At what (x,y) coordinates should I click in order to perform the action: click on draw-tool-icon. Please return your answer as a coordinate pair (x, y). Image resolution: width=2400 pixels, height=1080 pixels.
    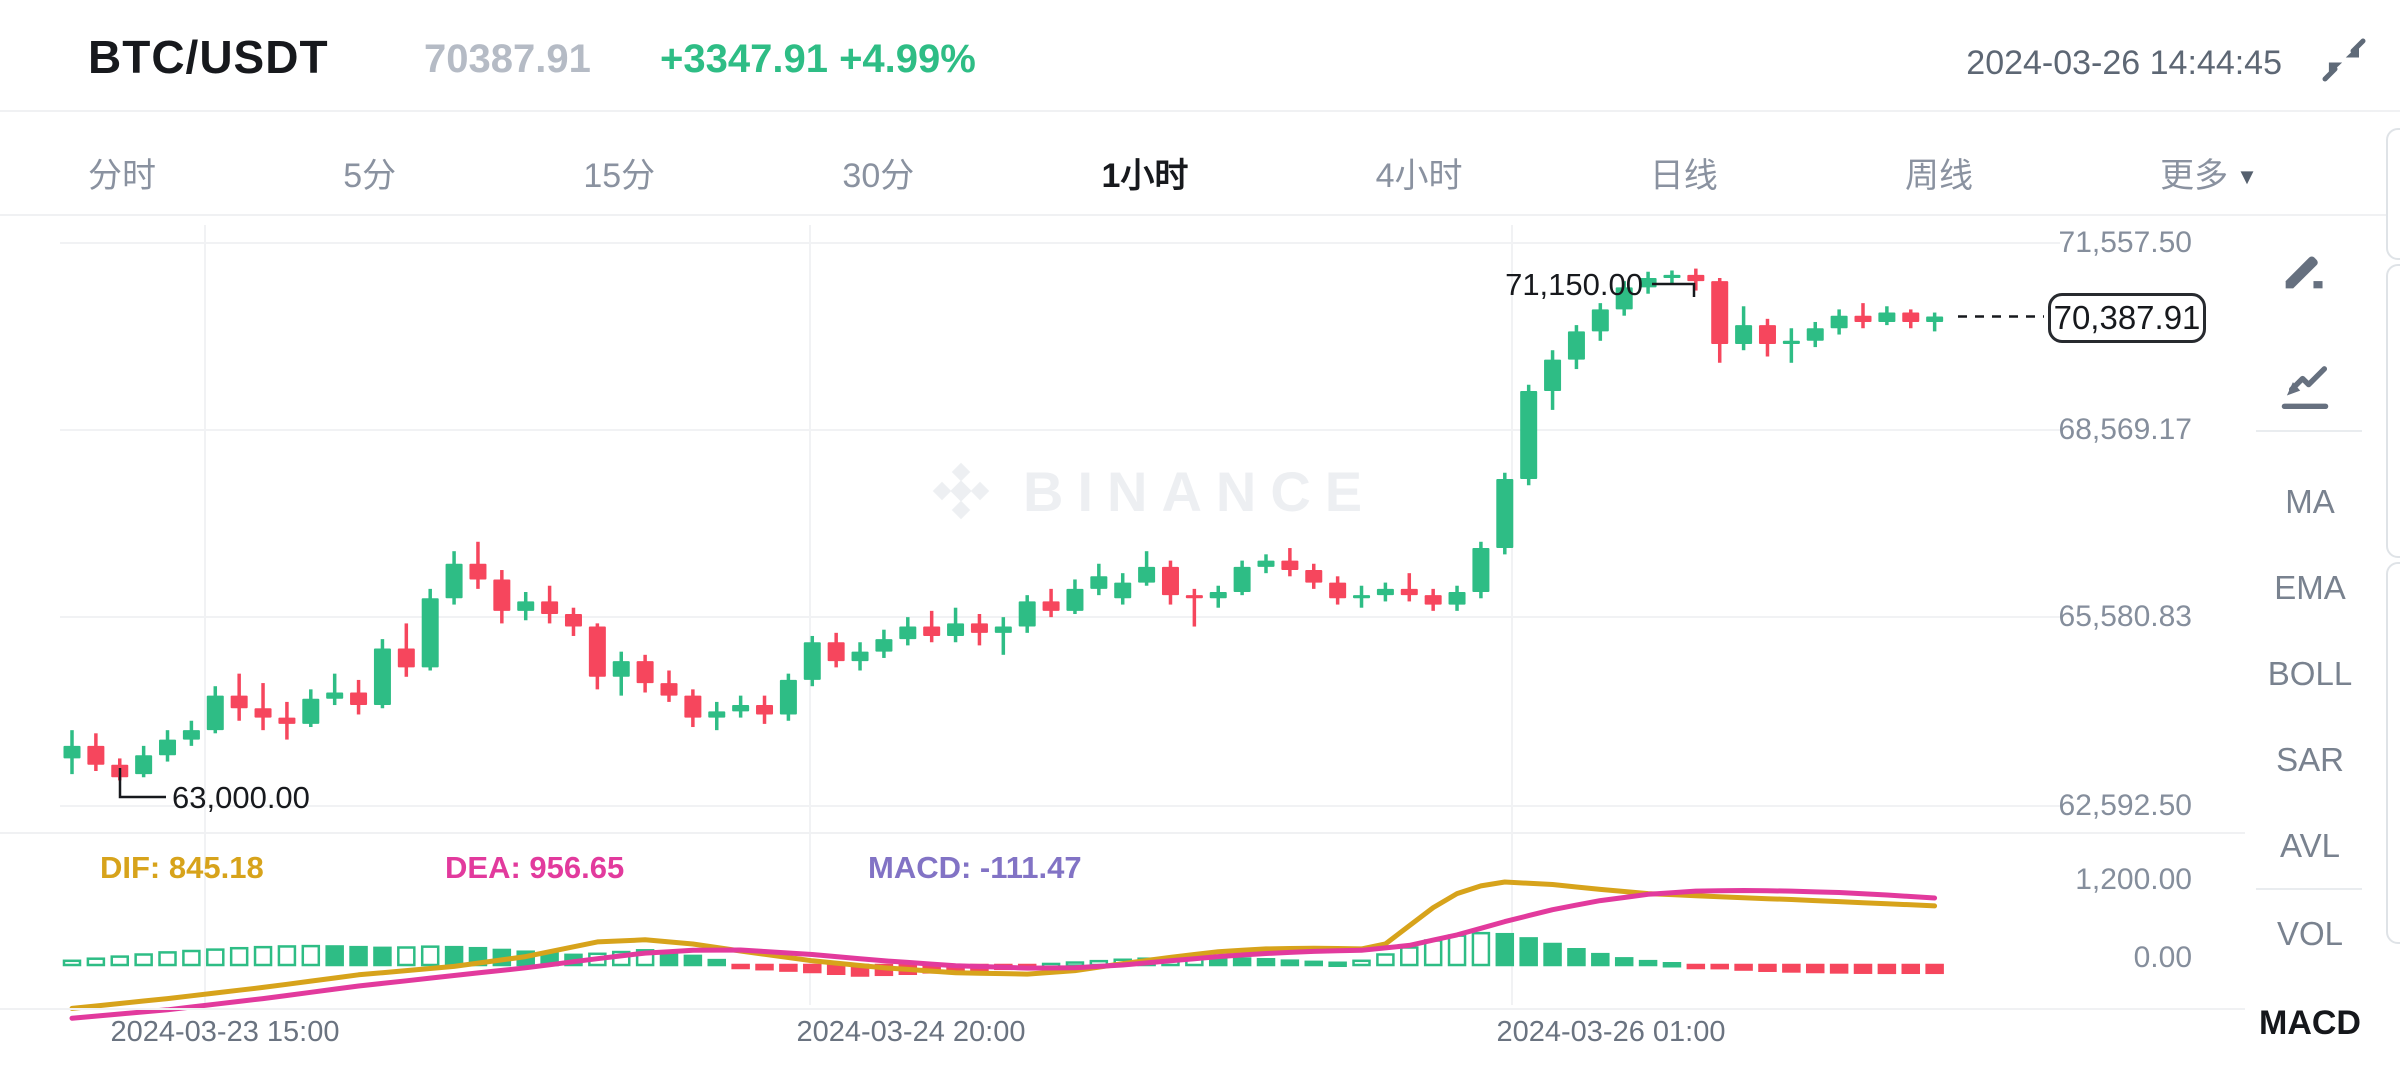
    Looking at the image, I should click on (2305, 269).